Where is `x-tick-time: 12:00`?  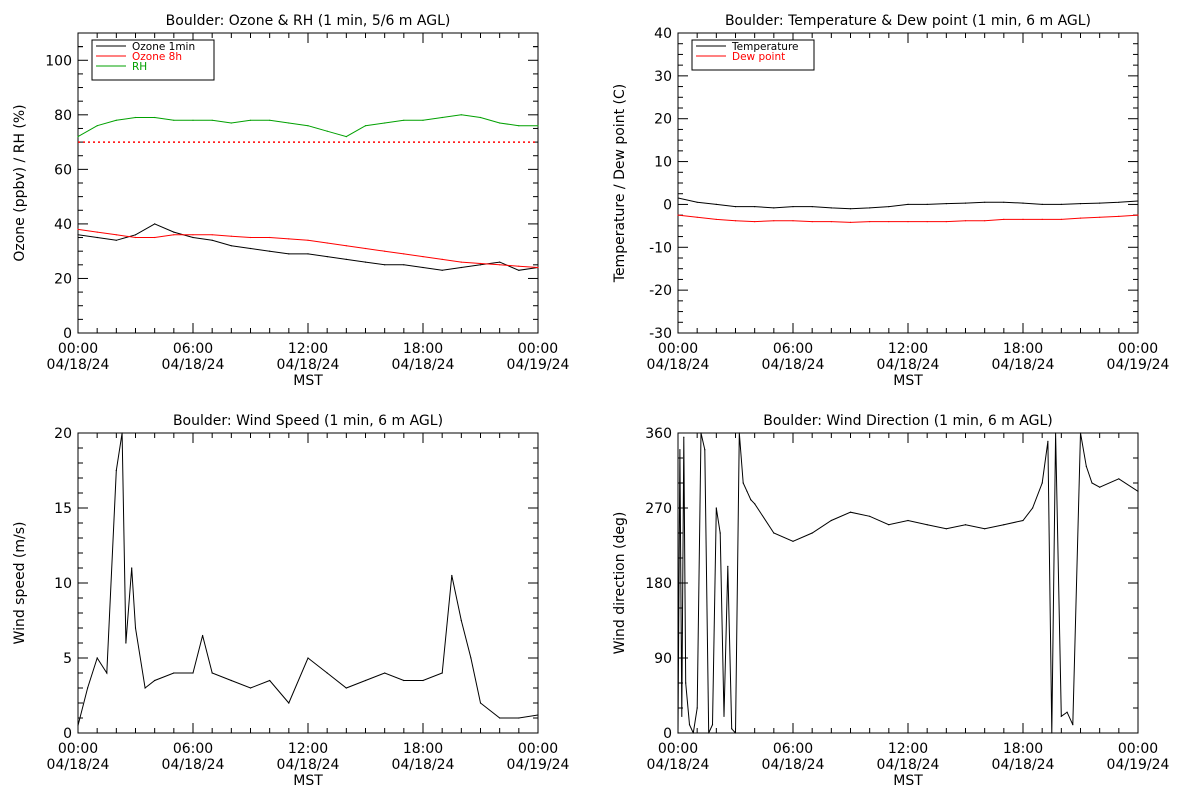
x-tick-time: 12:00 is located at coordinates (908, 749).